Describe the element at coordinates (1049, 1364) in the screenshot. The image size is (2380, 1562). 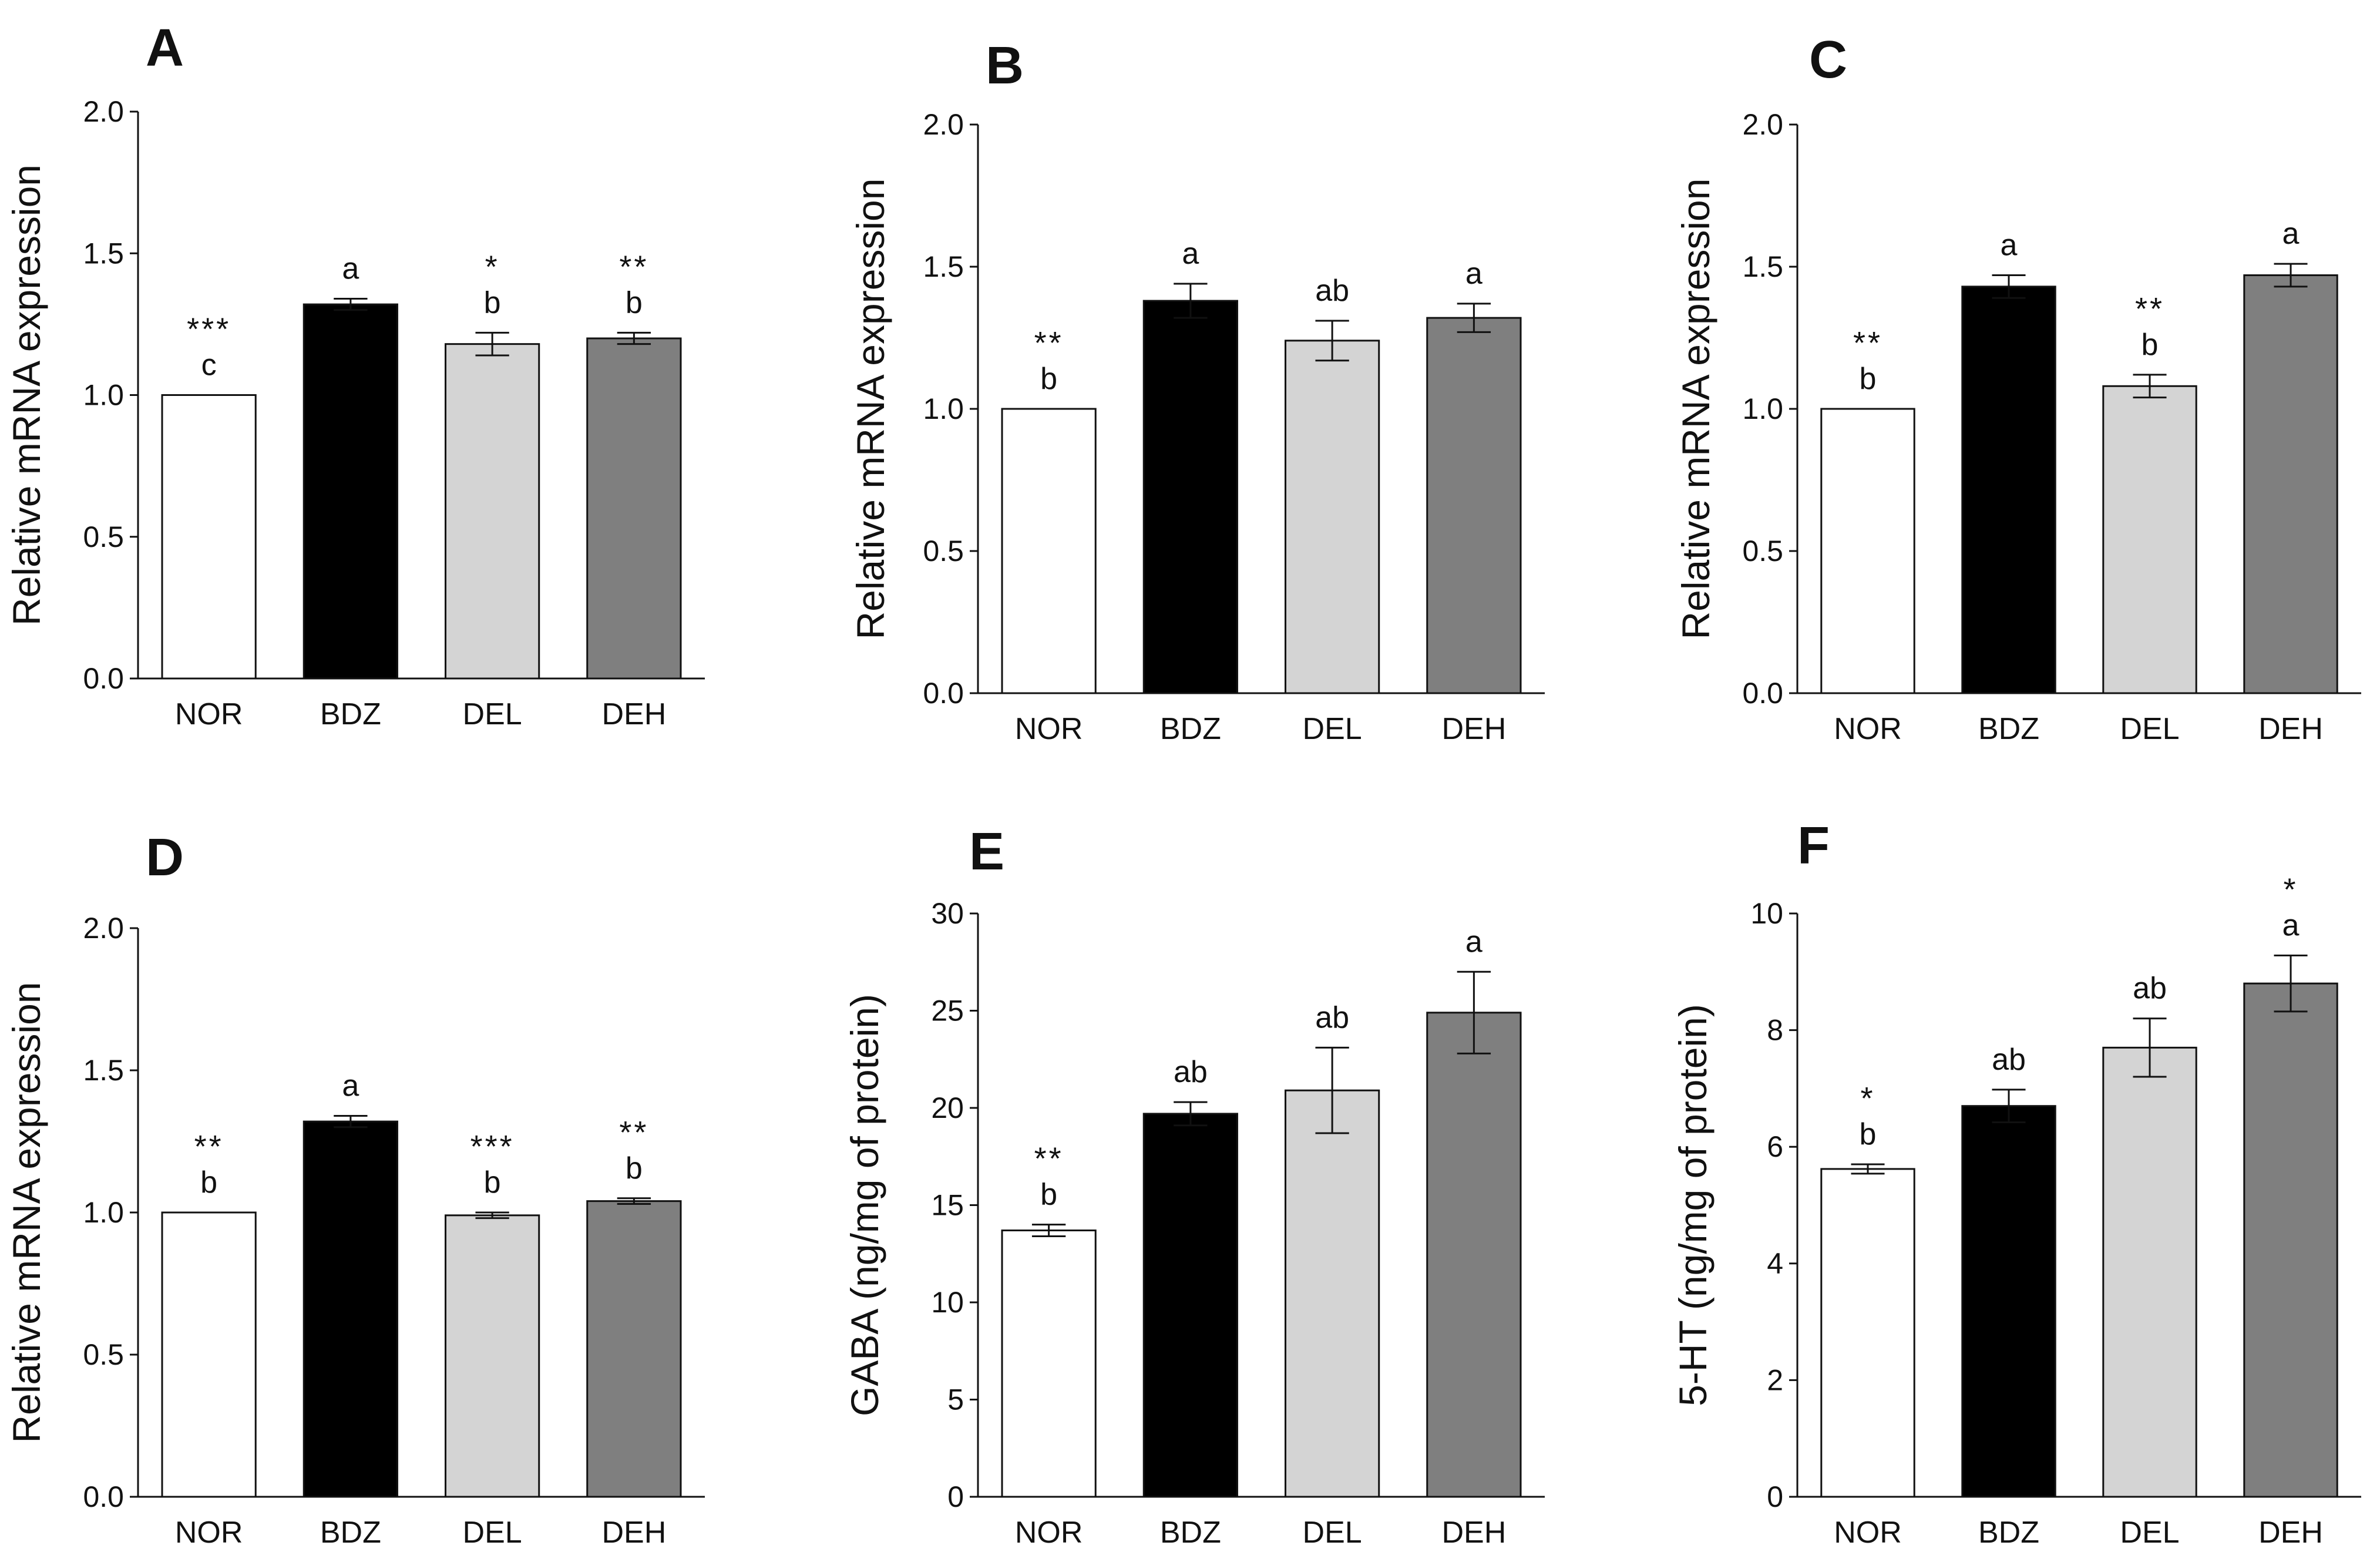
I see `bar-e-nor` at that location.